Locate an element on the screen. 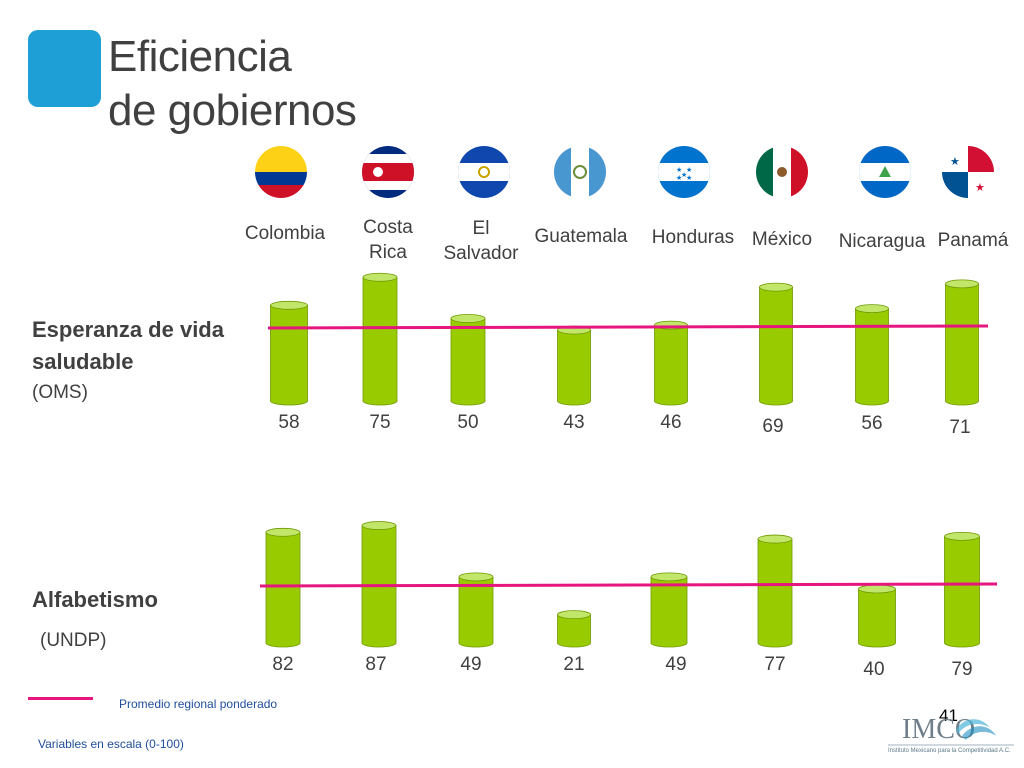  value-label-literacy-nicaragua: 40 is located at coordinates (873, 669).